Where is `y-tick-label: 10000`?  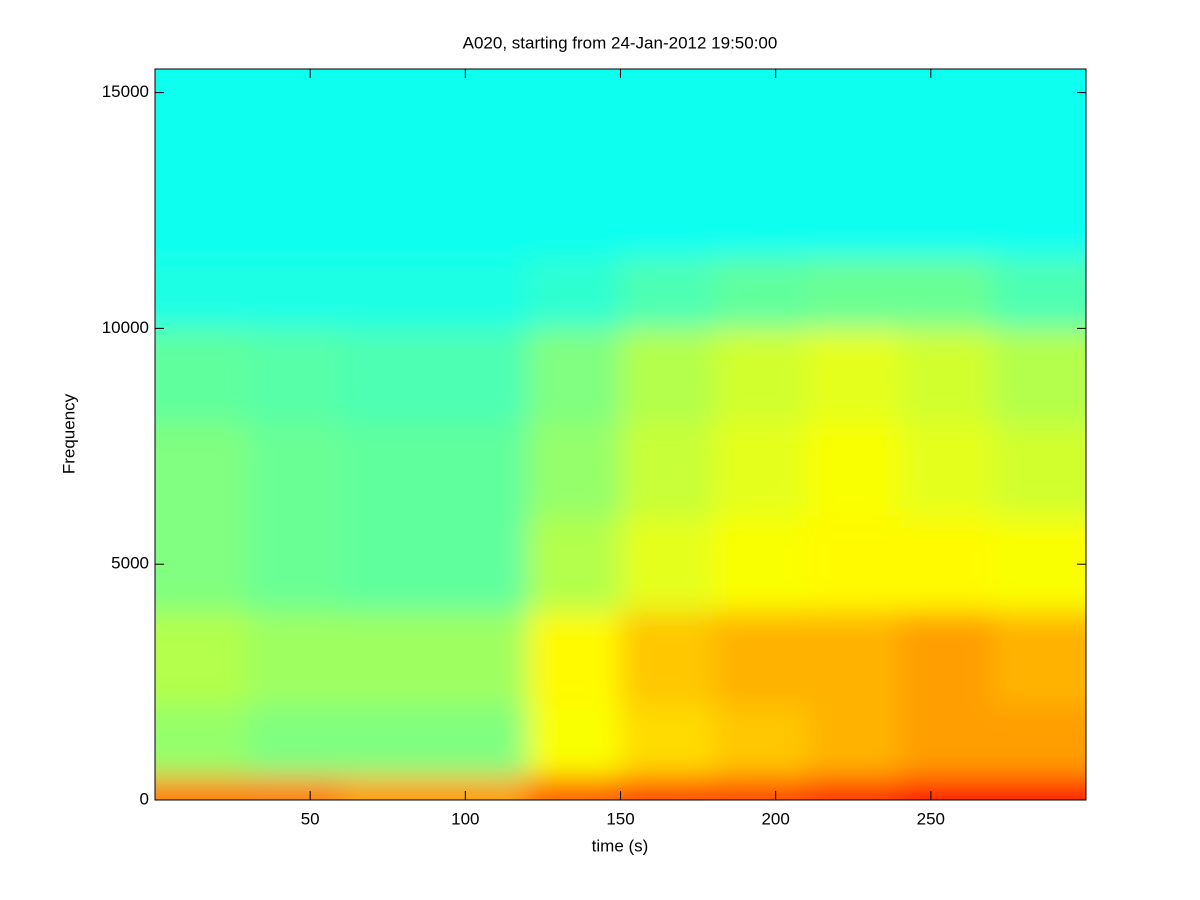
y-tick-label: 10000 is located at coordinates (125, 327).